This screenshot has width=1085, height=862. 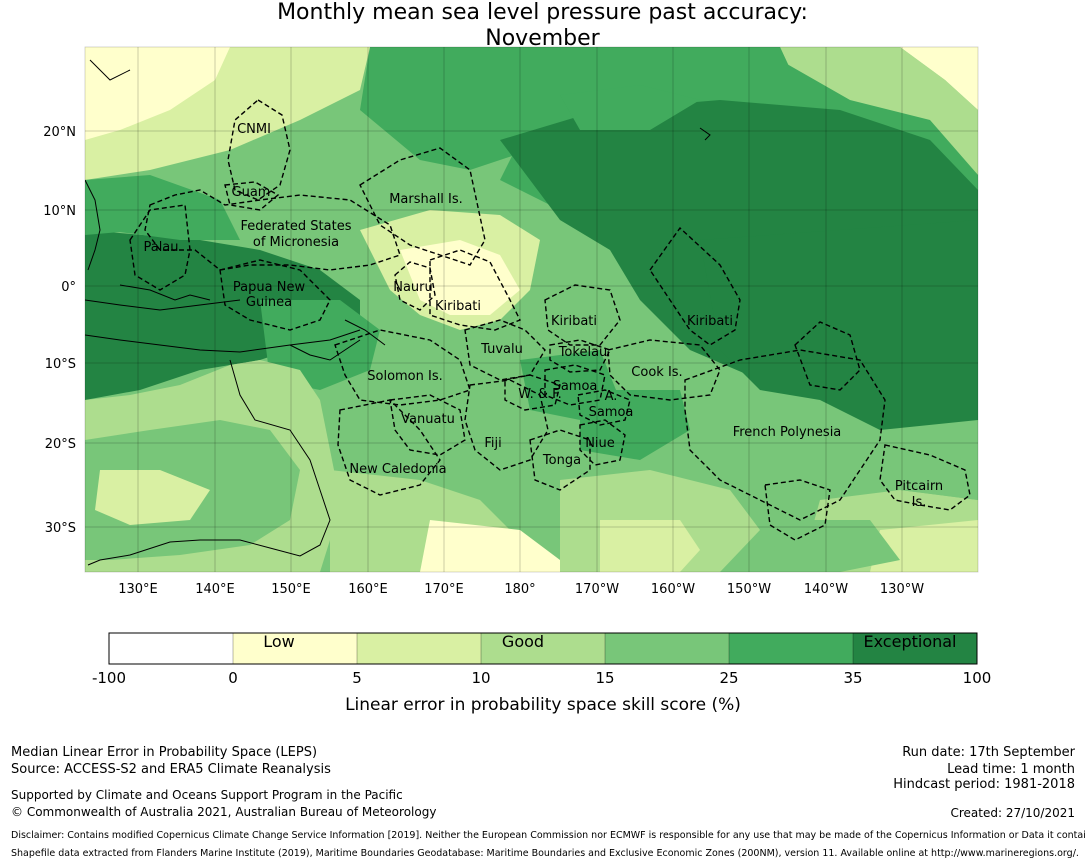 I want to click on eez-tokelau, so click(x=580, y=356).